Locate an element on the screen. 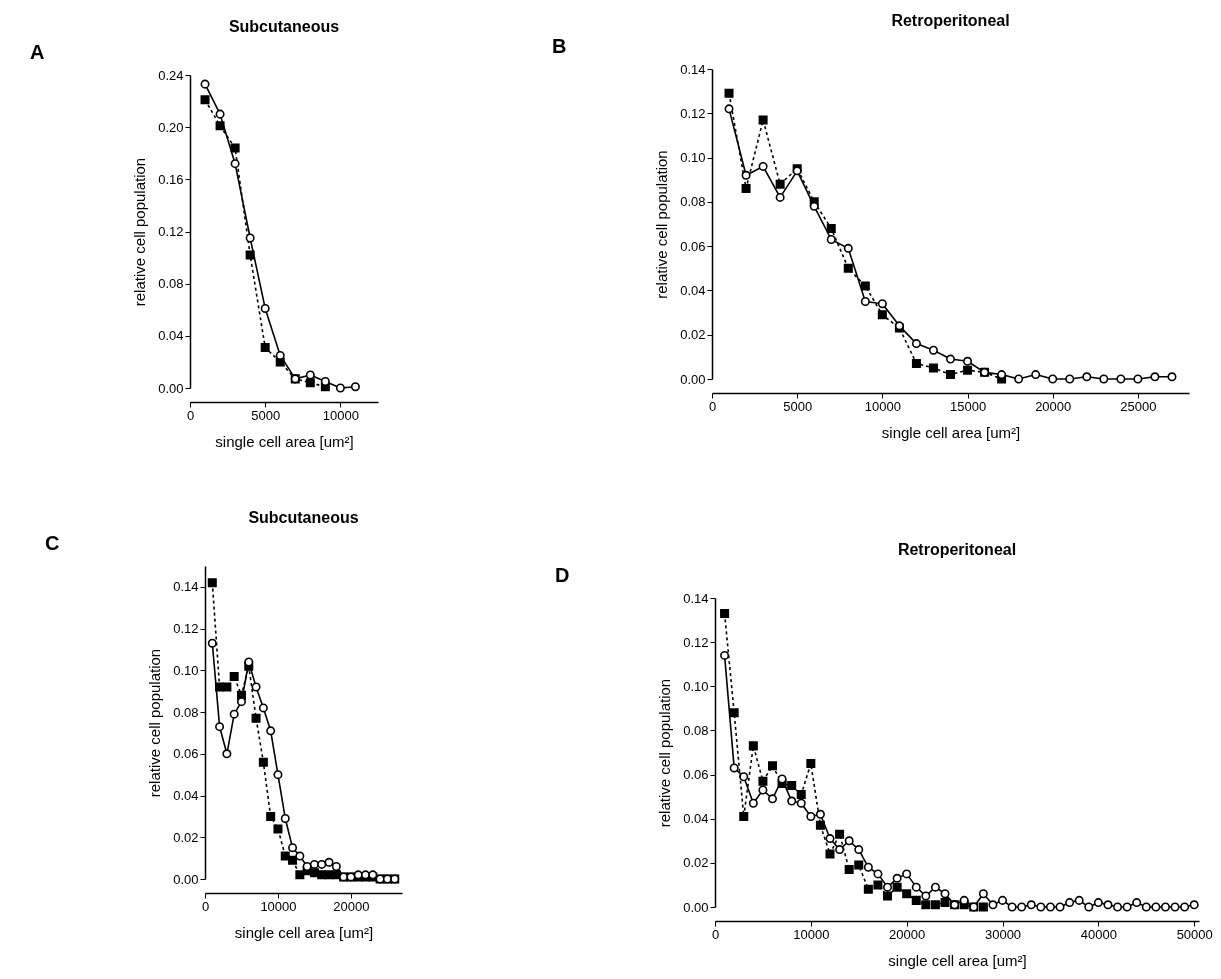 The image size is (1221, 979). y-tick-label: 0.20 is located at coordinates (171, 127).